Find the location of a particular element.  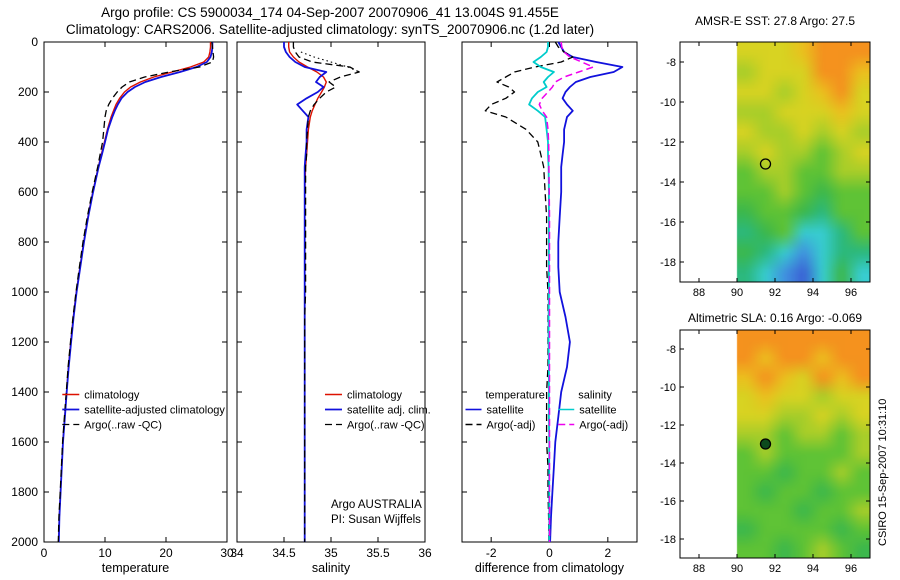

y-tick-label: 800 is located at coordinates (28, 242).